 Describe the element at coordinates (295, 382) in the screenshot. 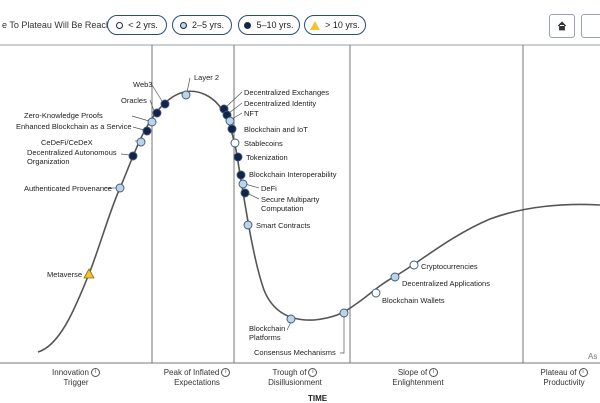

I see `phase-line2: Disillusionment` at that location.